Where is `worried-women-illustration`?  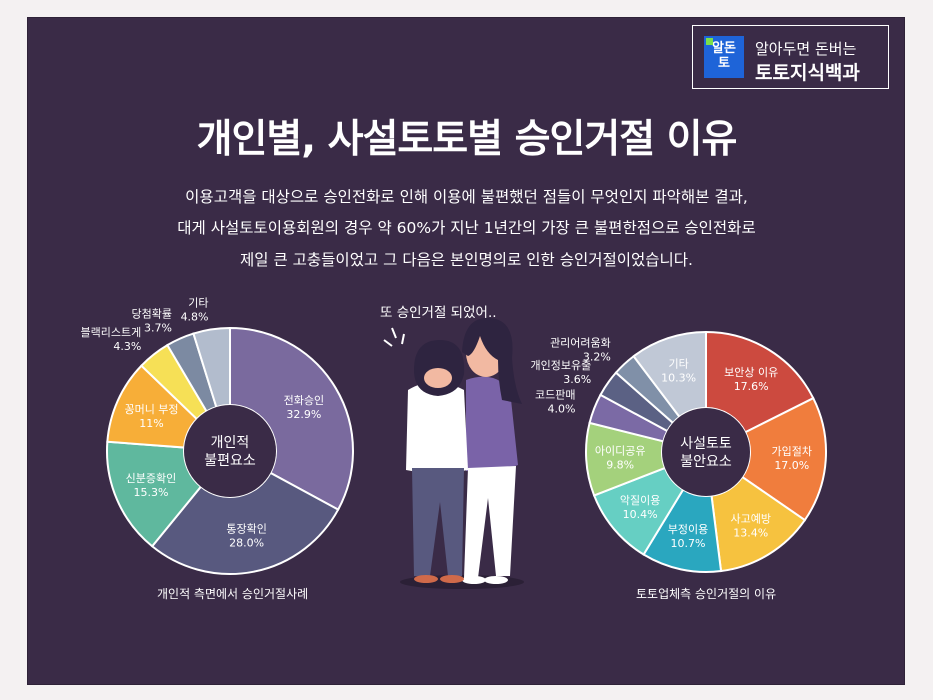
worried-women-illustration is located at coordinates (453, 453).